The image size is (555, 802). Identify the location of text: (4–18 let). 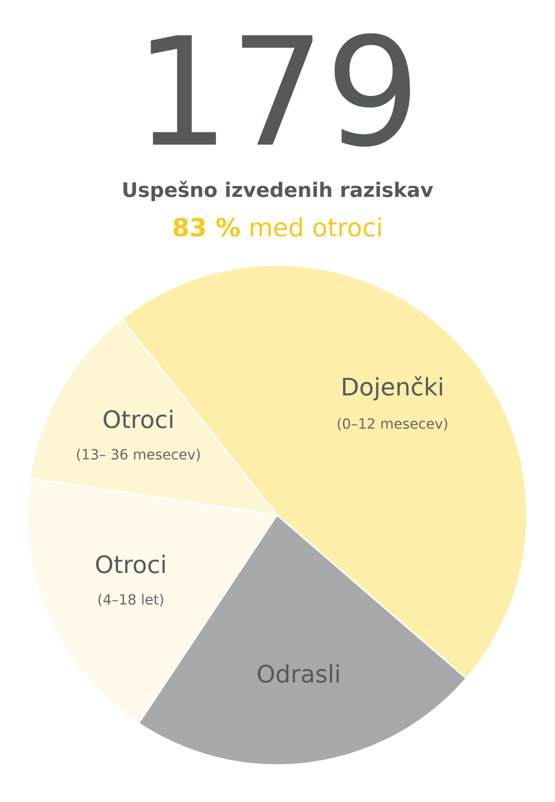
(131, 600).